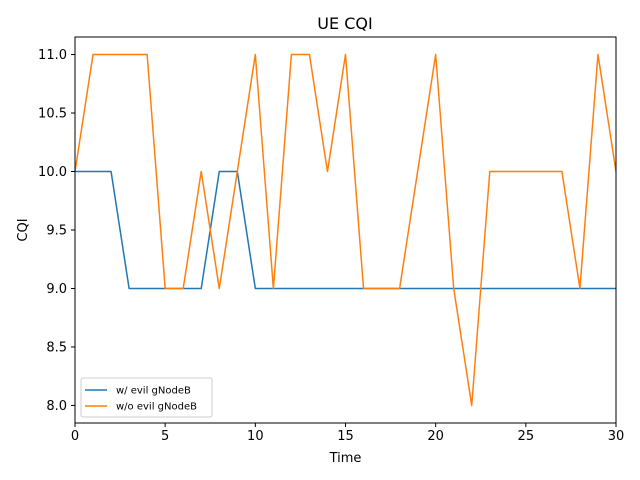 The height and width of the screenshot is (480, 640). What do you see at coordinates (616, 436) in the screenshot?
I see `x-tick-label: 30` at bounding box center [616, 436].